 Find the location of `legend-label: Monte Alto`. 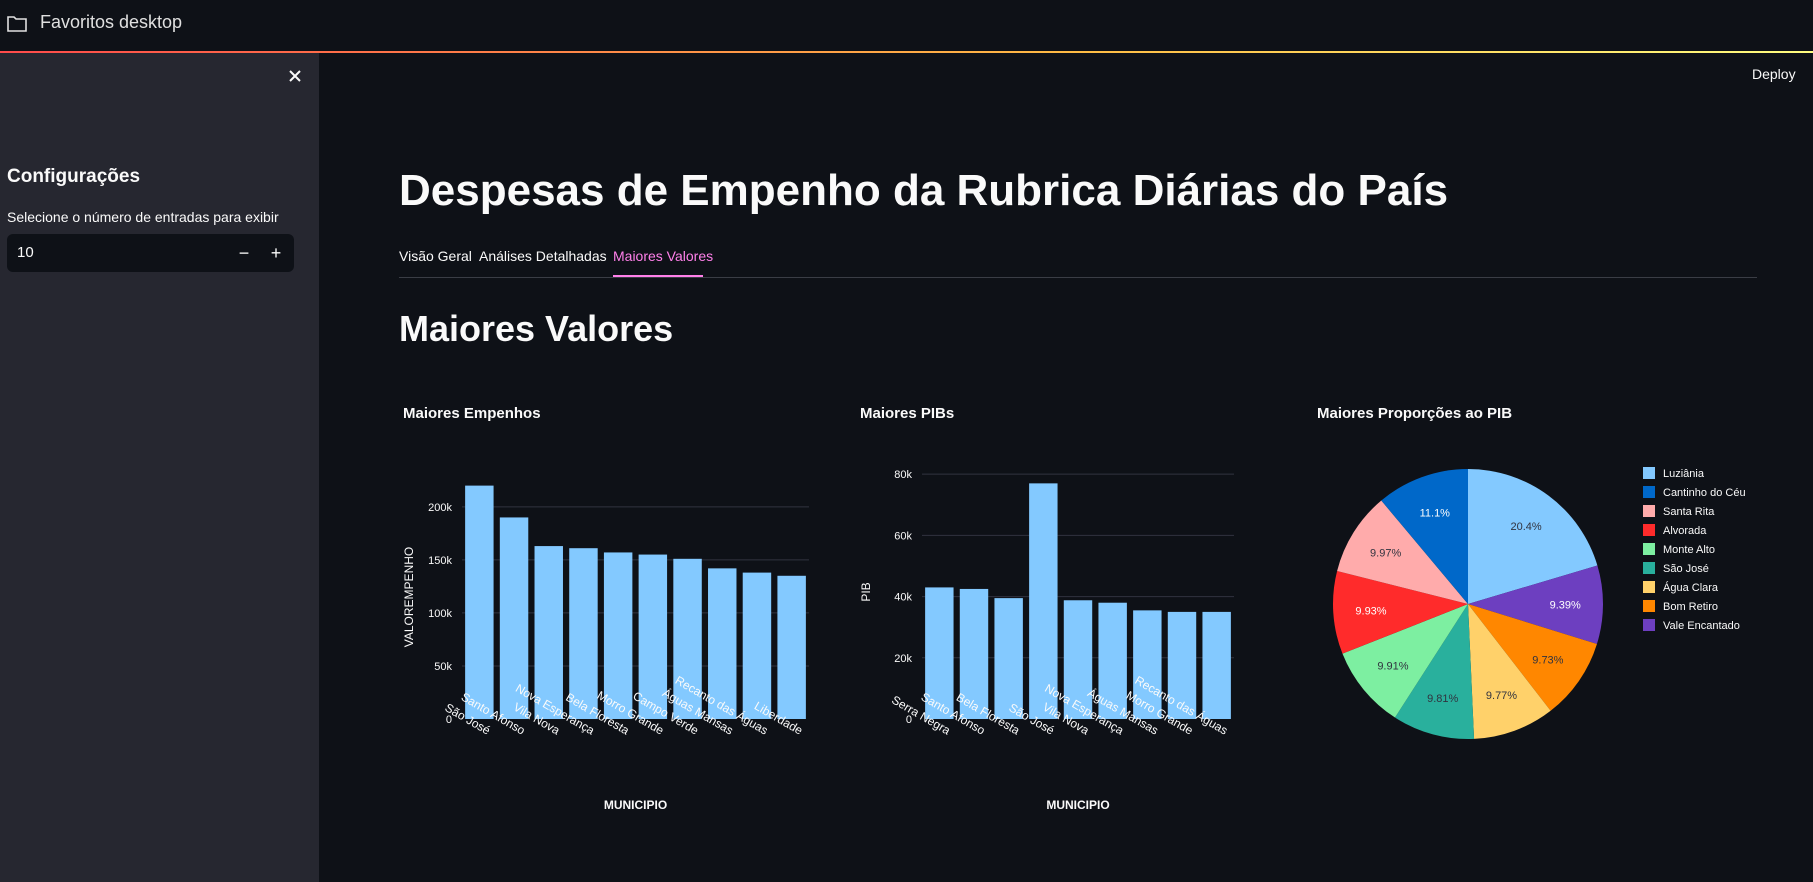

legend-label: Monte Alto is located at coordinates (1689, 550).